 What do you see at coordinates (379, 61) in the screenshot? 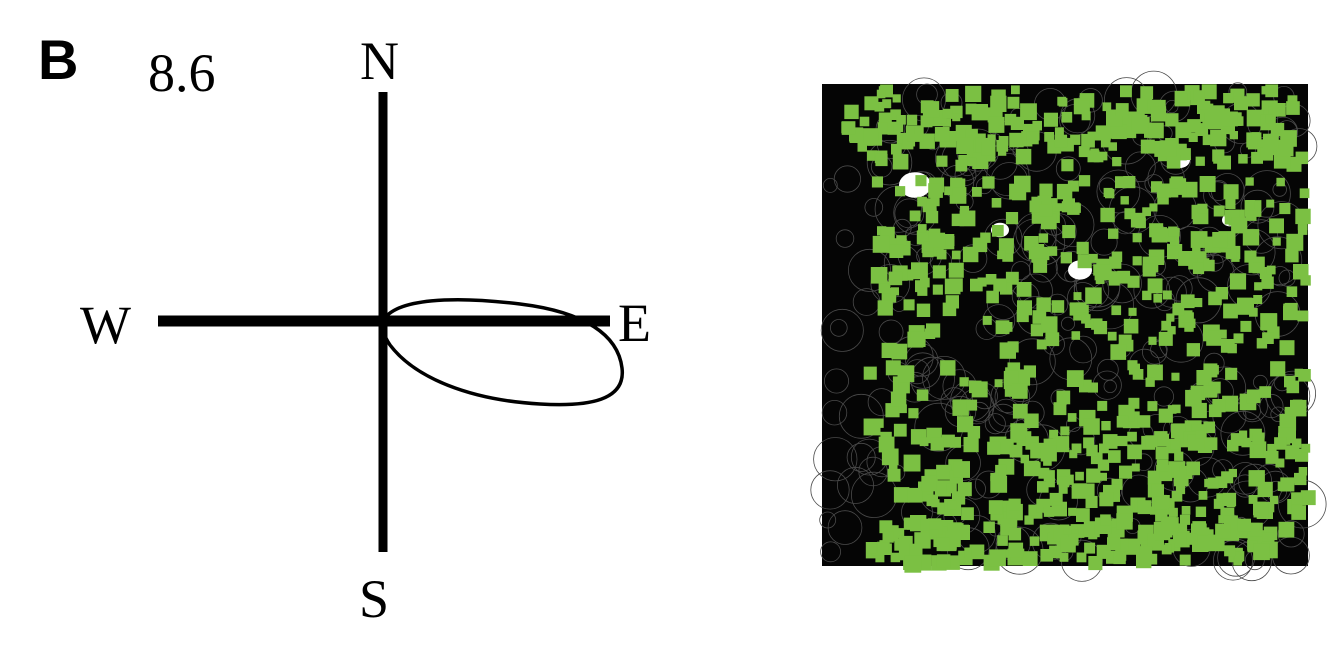
I see `compass-north-label: N` at bounding box center [379, 61].